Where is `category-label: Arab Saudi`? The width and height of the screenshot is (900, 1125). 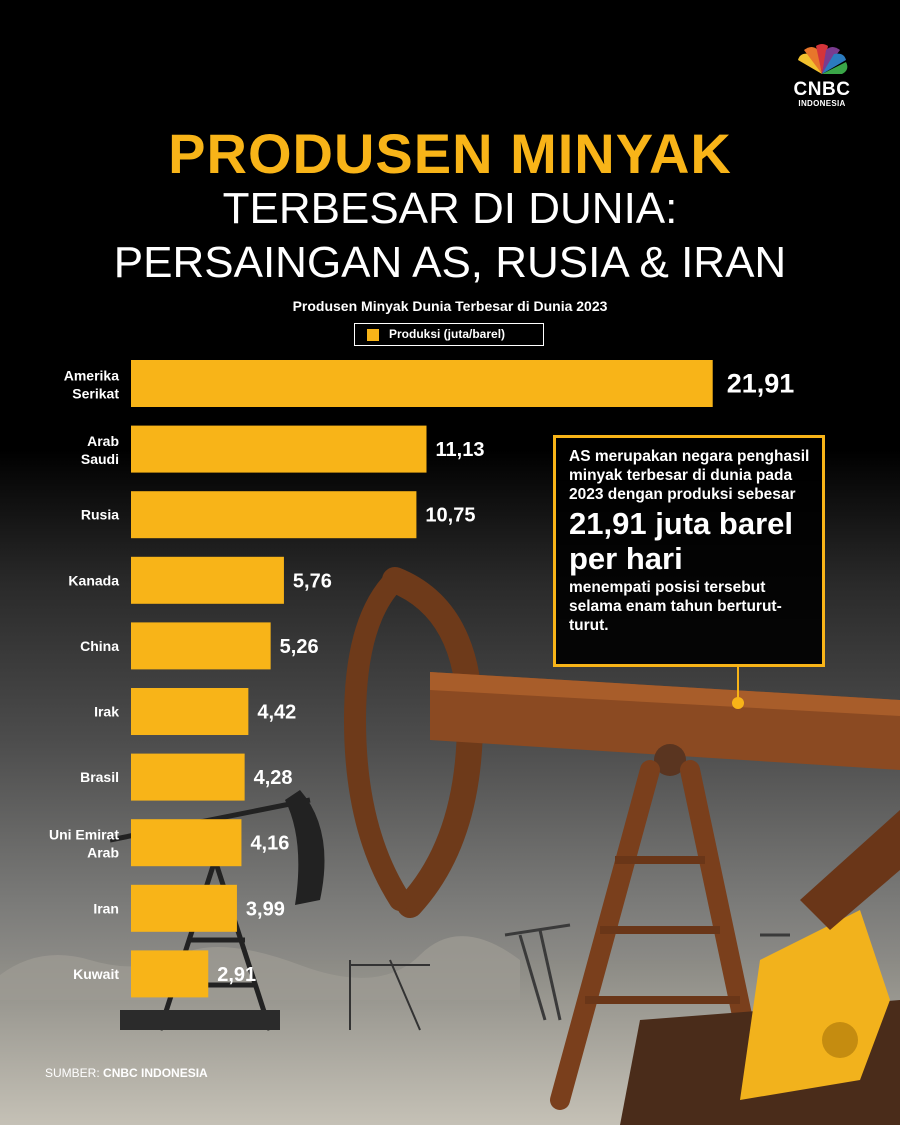 category-label: Arab Saudi is located at coordinates (100, 450).